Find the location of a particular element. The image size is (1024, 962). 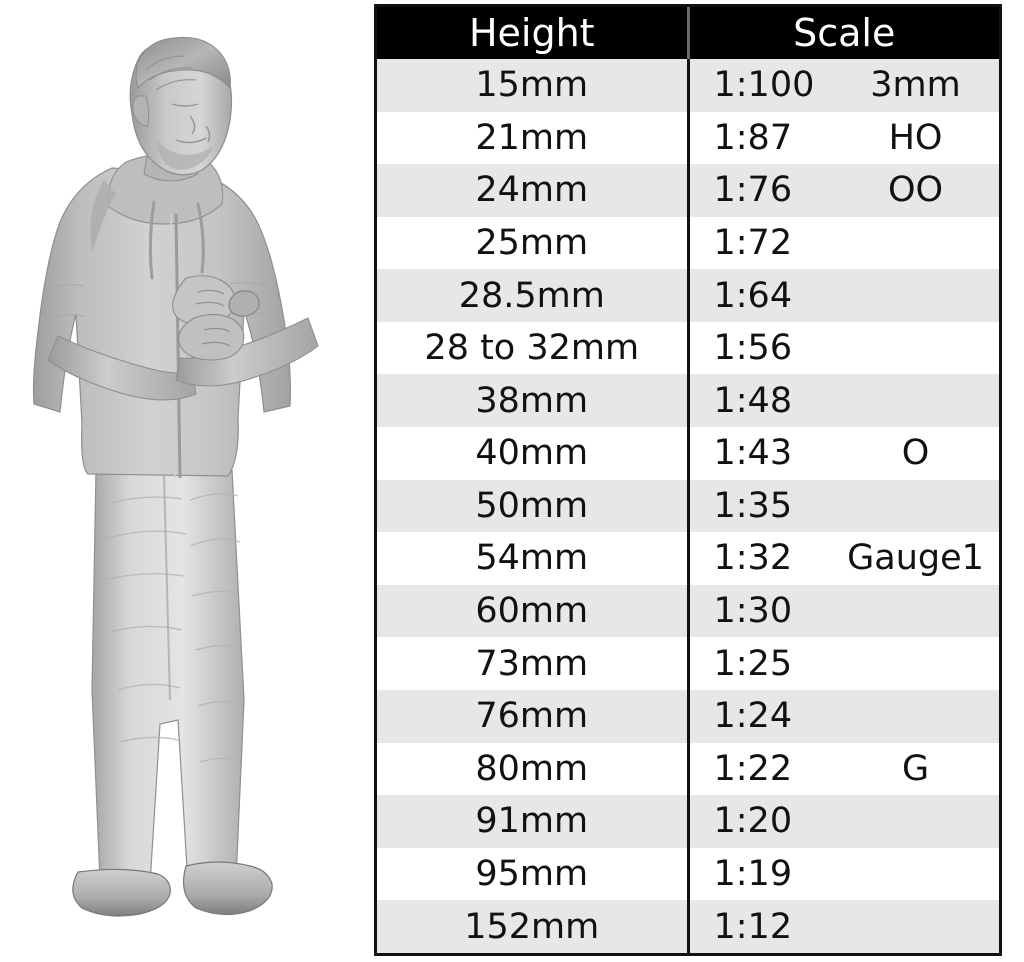

scale-cell-inner: 1:12 is located at coordinates (845, 926).